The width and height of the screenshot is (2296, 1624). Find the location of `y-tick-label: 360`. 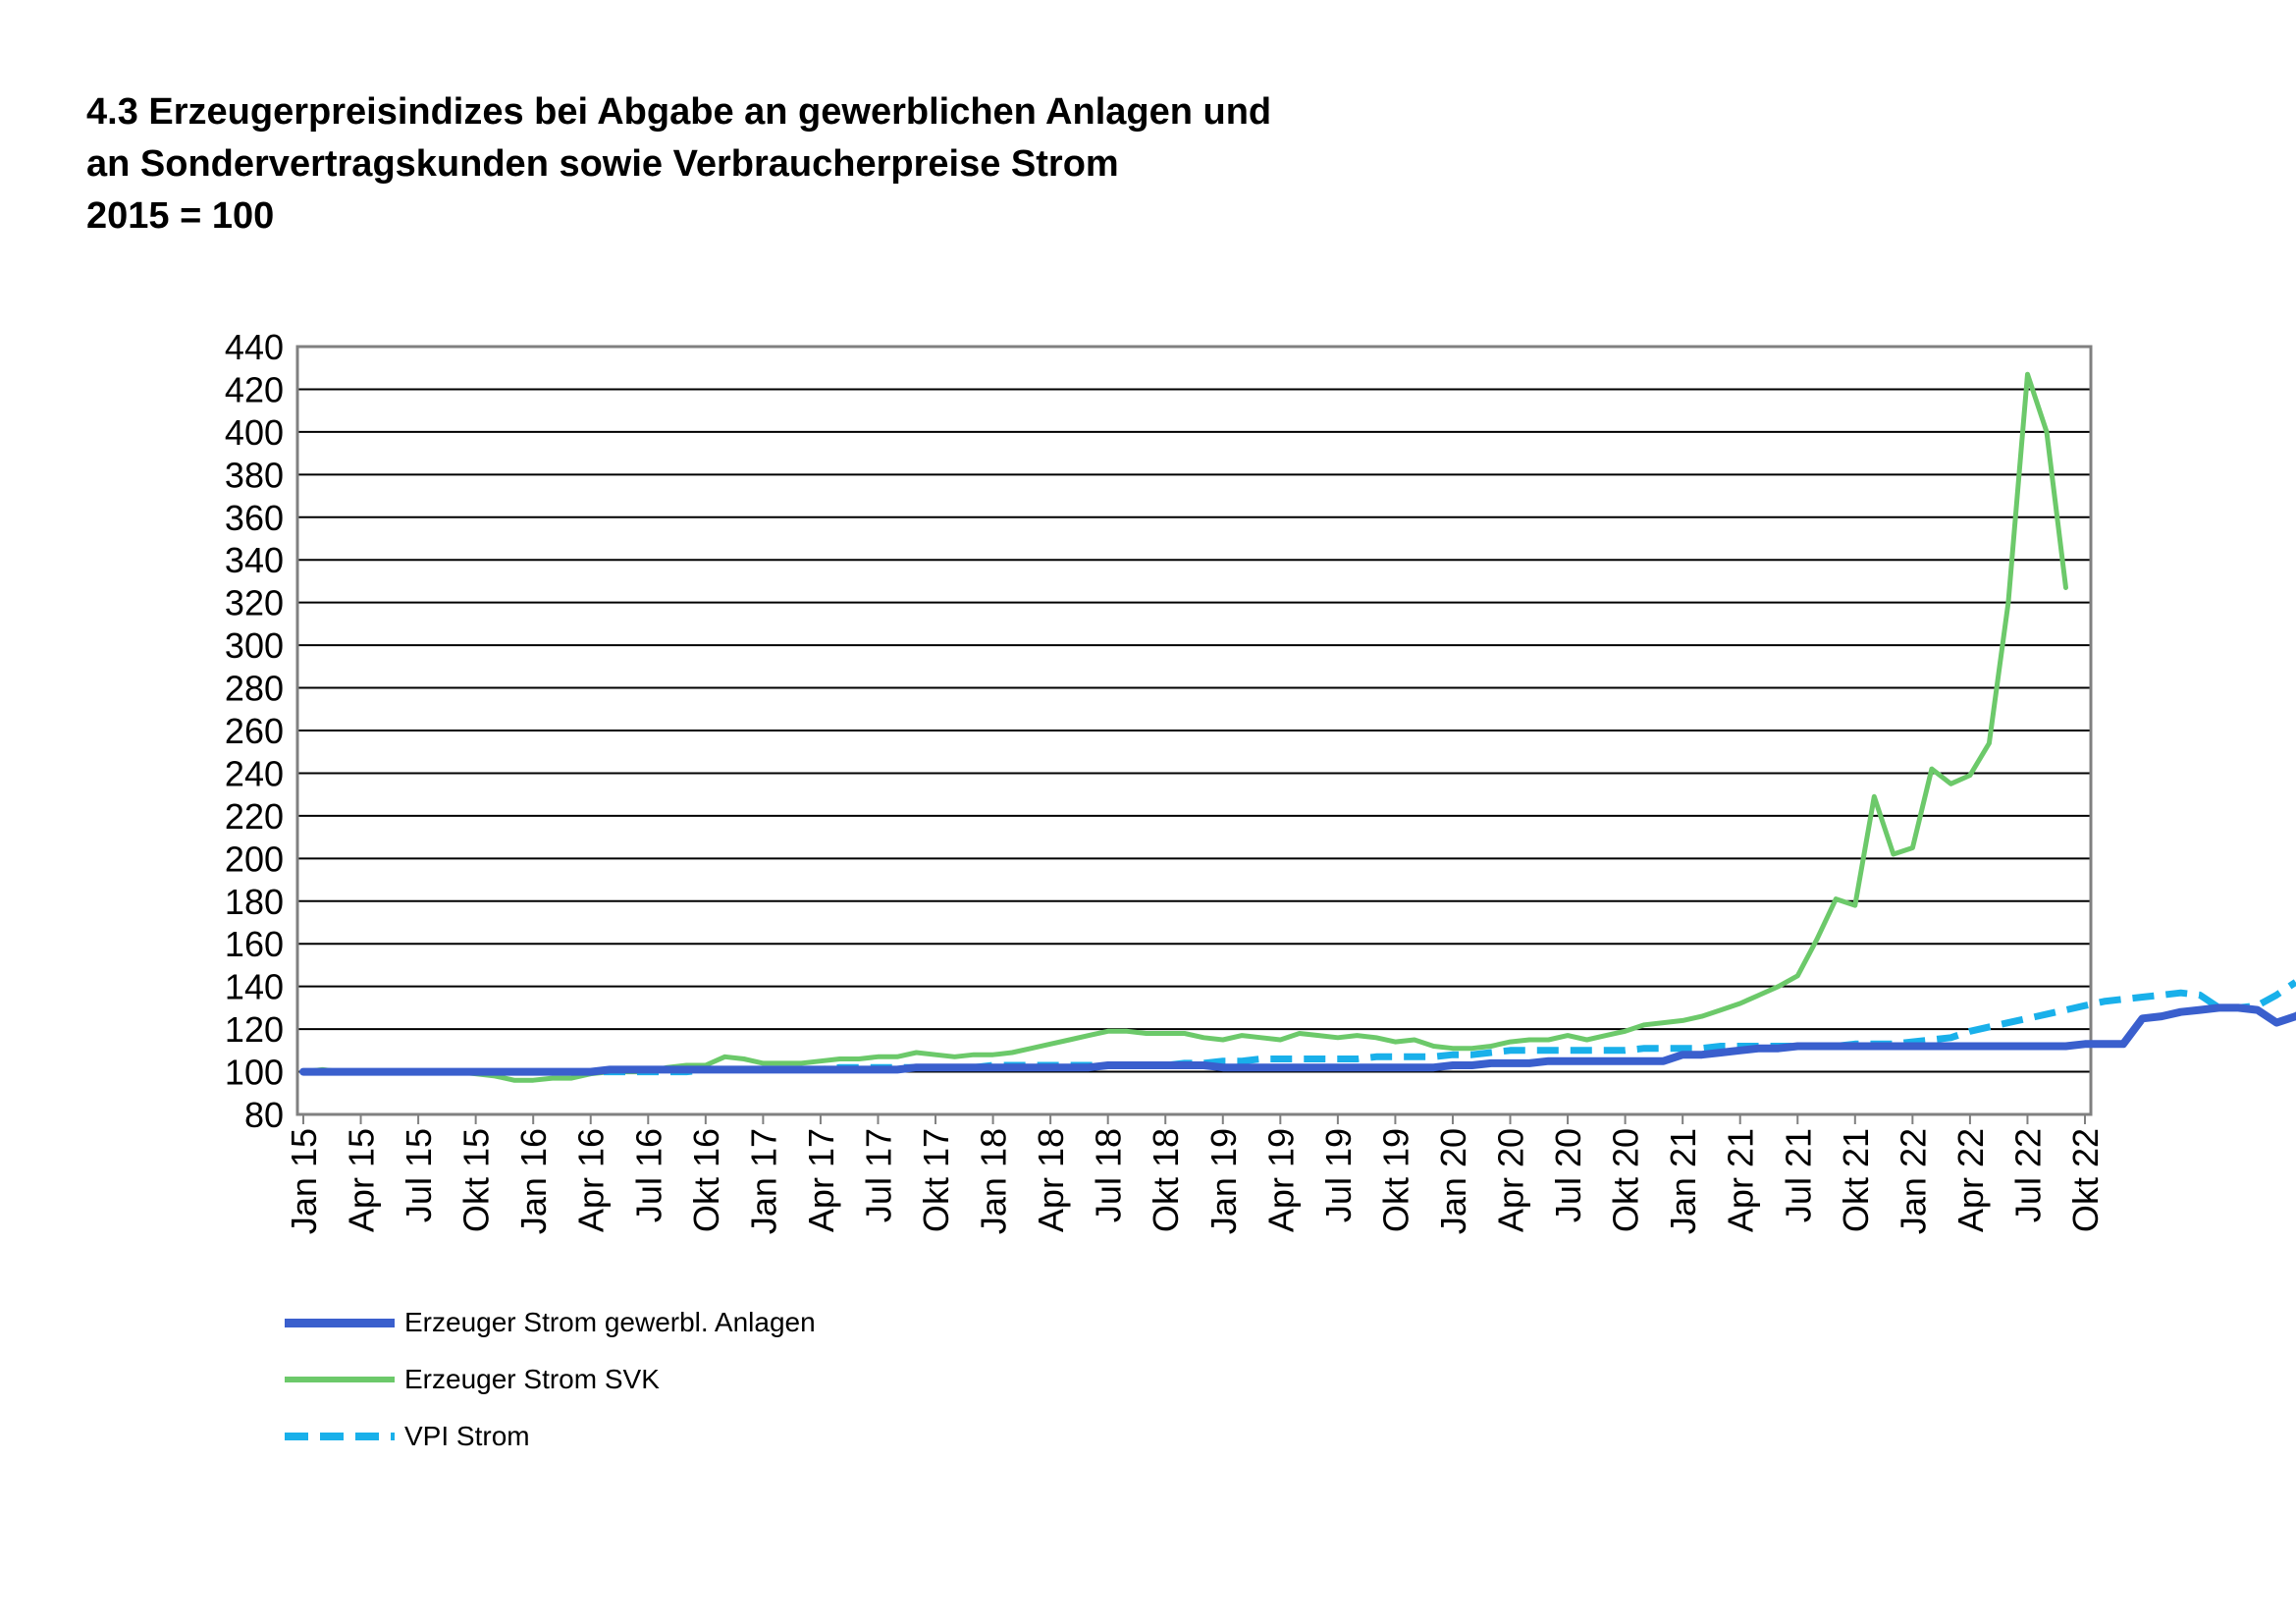

y-tick-label: 360 is located at coordinates (254, 518).